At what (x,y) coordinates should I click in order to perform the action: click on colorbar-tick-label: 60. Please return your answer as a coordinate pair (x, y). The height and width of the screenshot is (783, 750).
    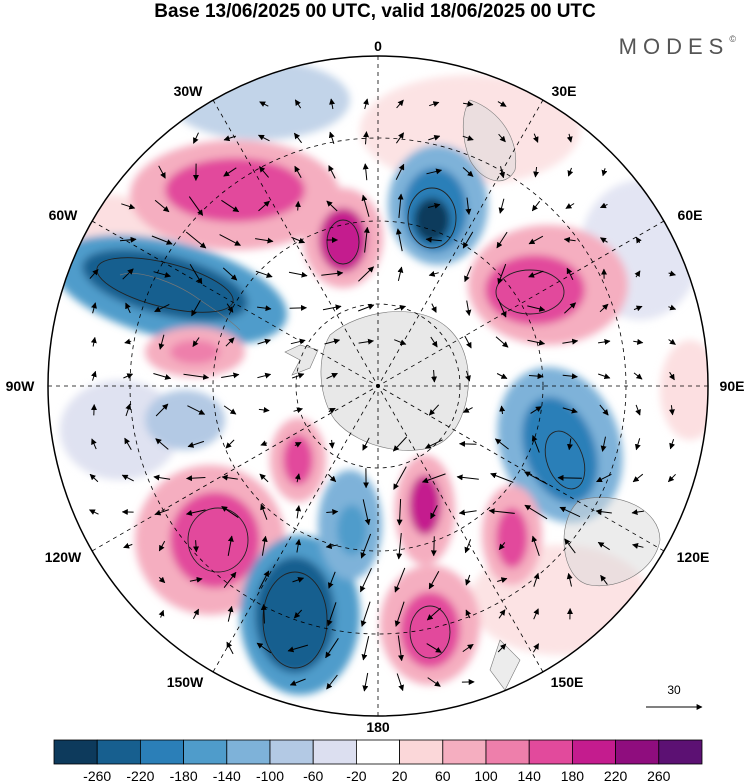
    Looking at the image, I should click on (443, 775).